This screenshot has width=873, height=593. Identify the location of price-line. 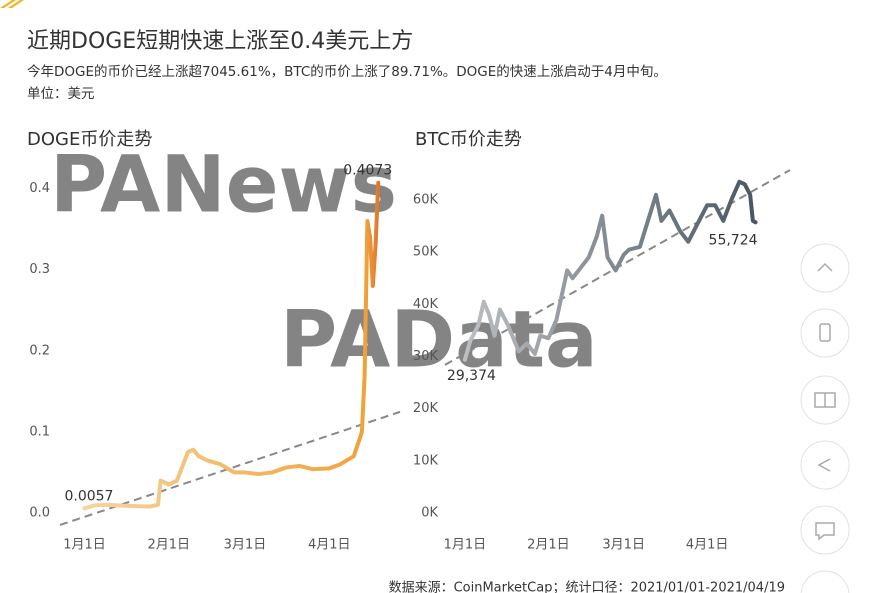
(610, 270).